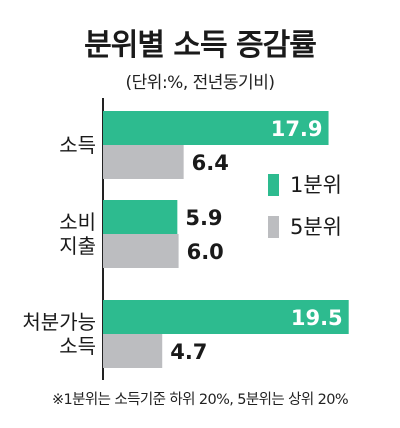 The width and height of the screenshot is (400, 428). What do you see at coordinates (200, 400) in the screenshot?
I see `footnote: ※1분위는 소득기준 하위 20%, 5분위는 상위 20%` at bounding box center [200, 400].